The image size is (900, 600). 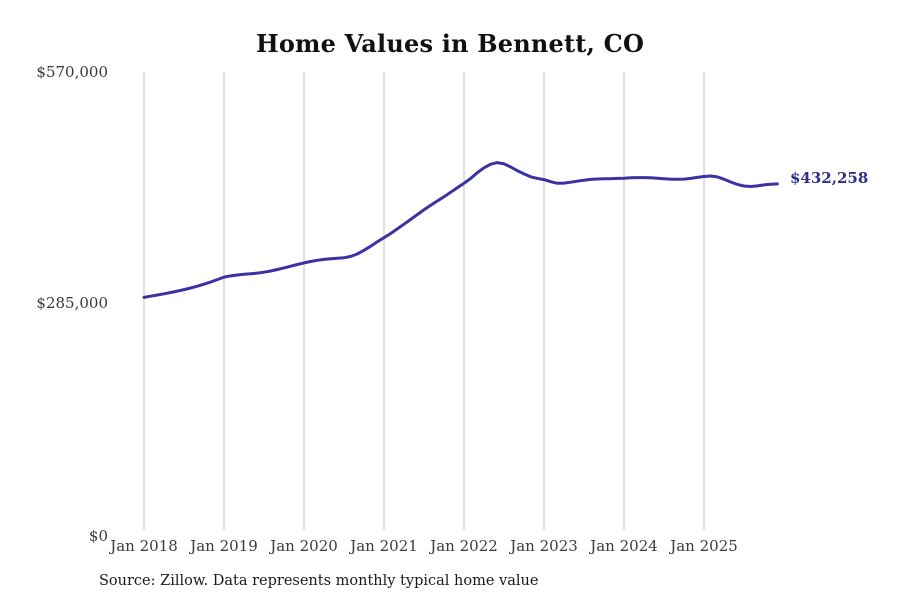 What do you see at coordinates (464, 546) in the screenshot?
I see `x-axis-tick-jan-2022: Jan 2022` at bounding box center [464, 546].